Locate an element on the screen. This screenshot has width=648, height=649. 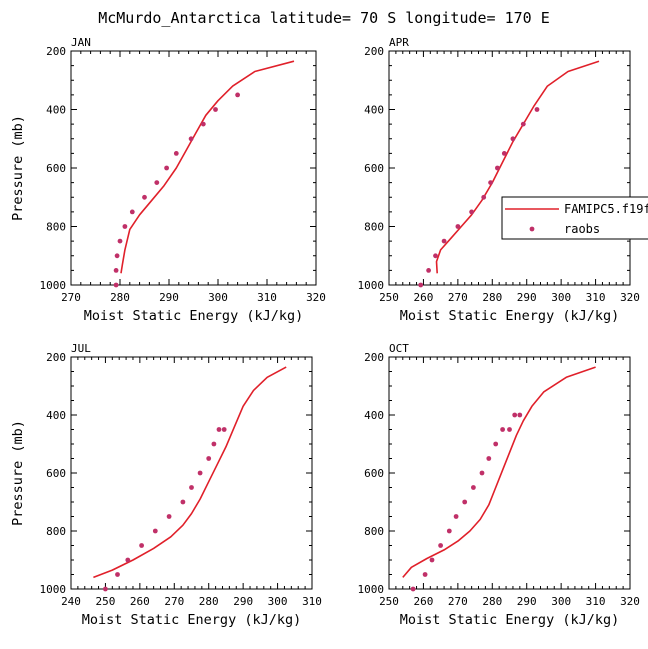
legend-box is located at coordinates (574, 218).